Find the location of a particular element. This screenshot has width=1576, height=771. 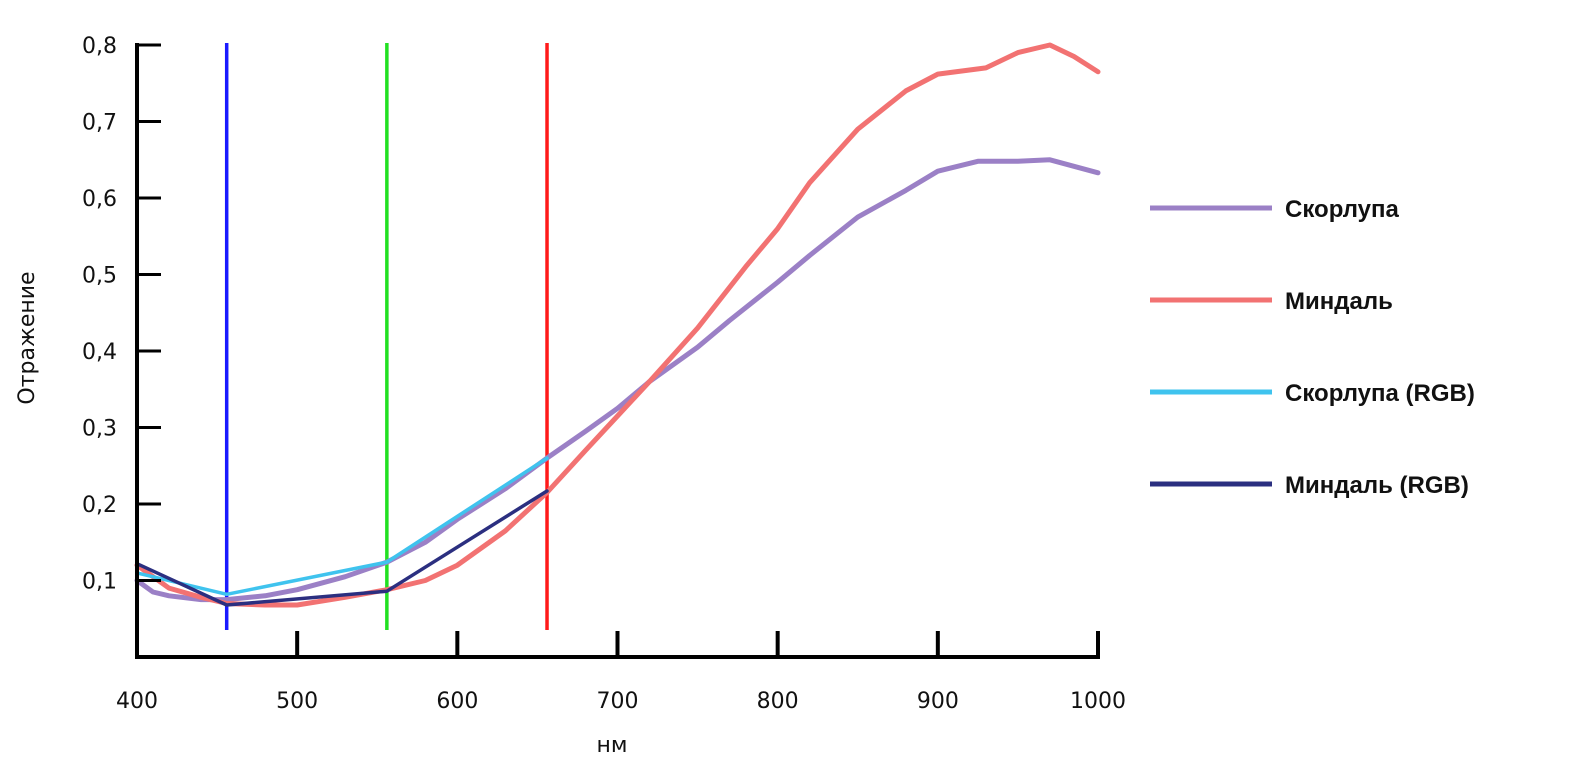

x-tick-label: 500 is located at coordinates (297, 701).